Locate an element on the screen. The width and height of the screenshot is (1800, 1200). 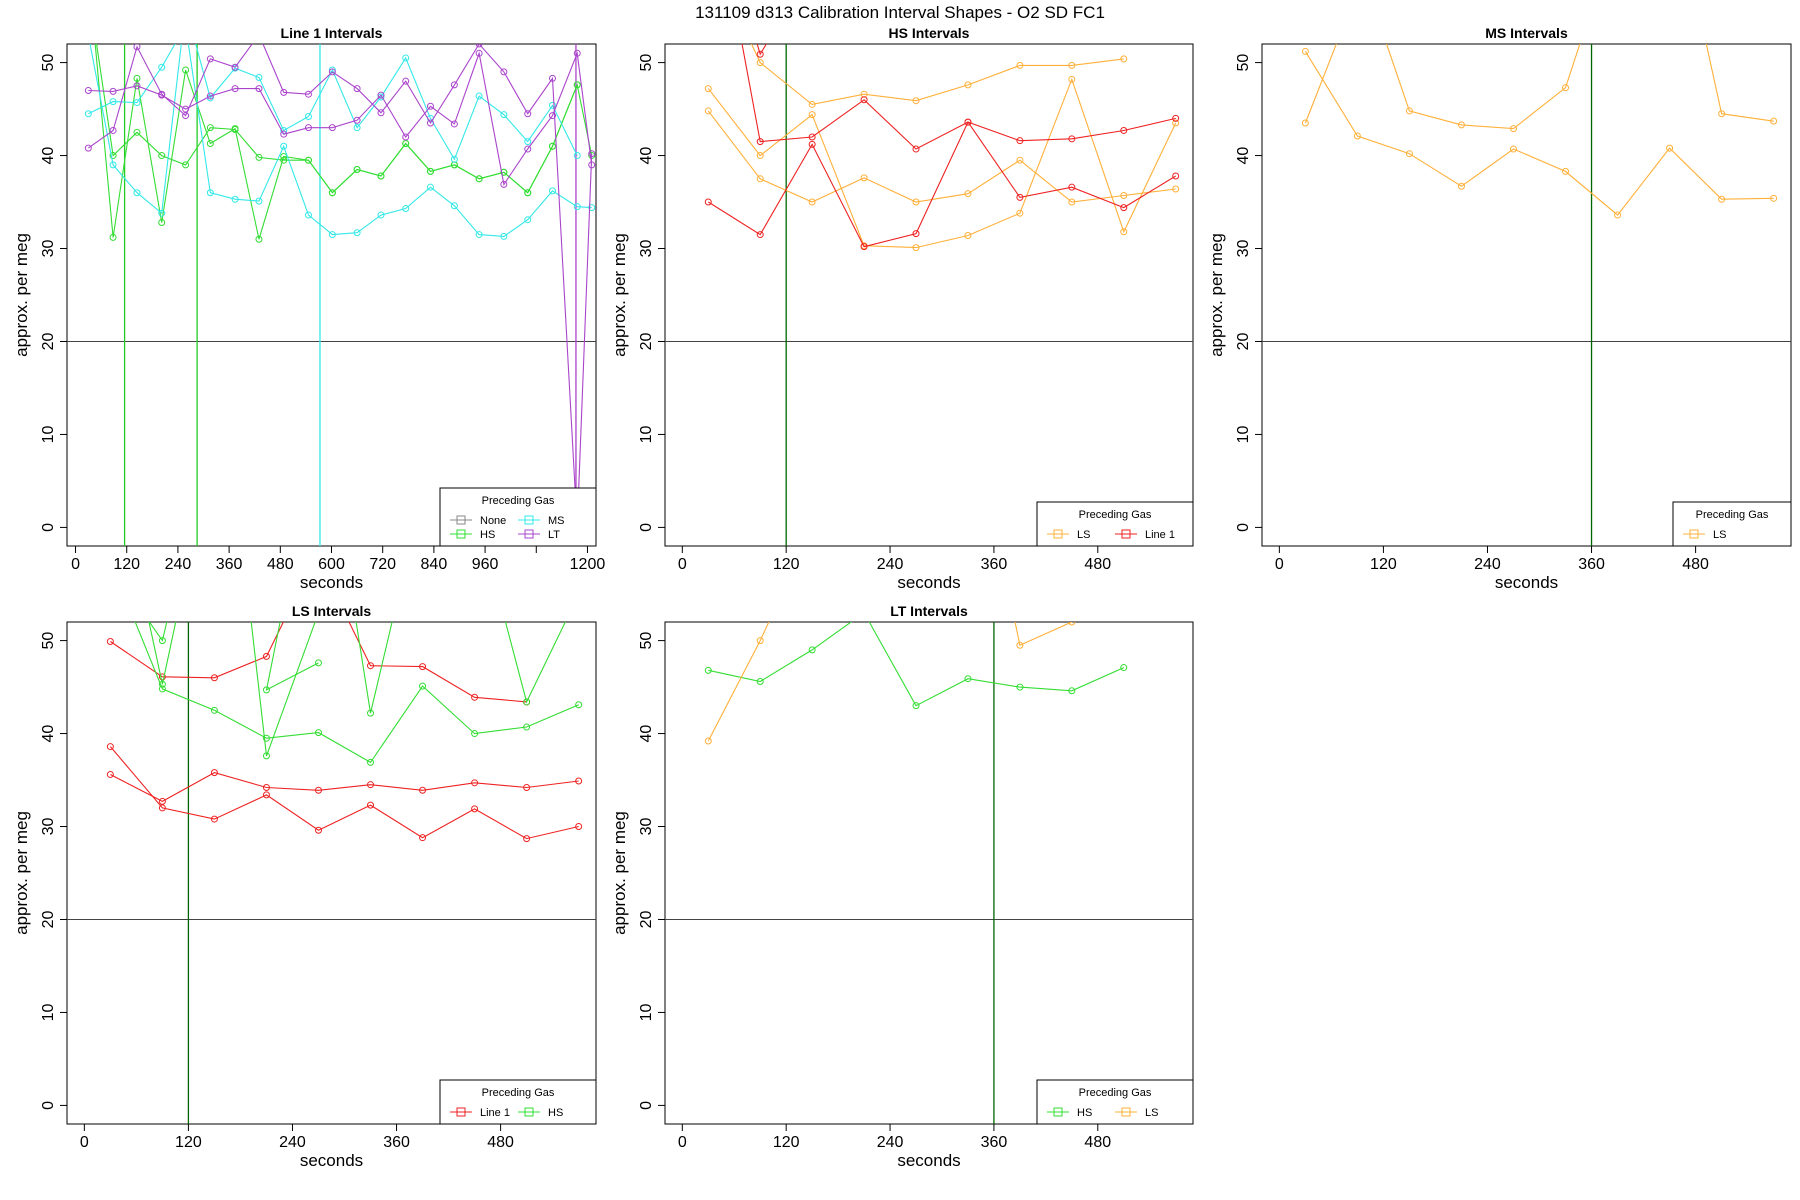
y-tick-label: 0 is located at coordinates (48, 527).